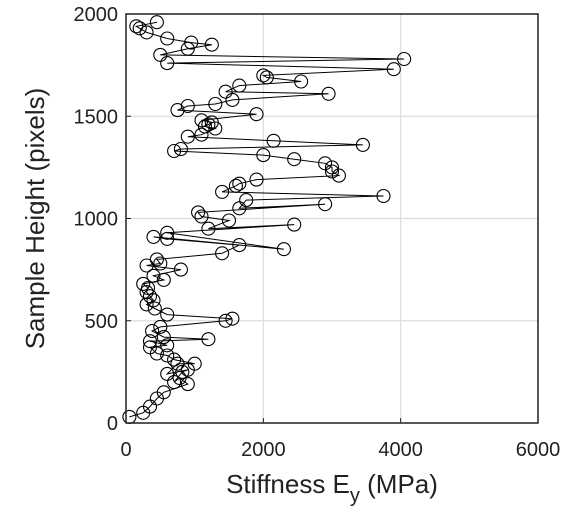 The width and height of the screenshot is (579, 518). Describe the element at coordinates (355, 496) in the screenshot. I see `x-axis-title-subscript: y` at that location.